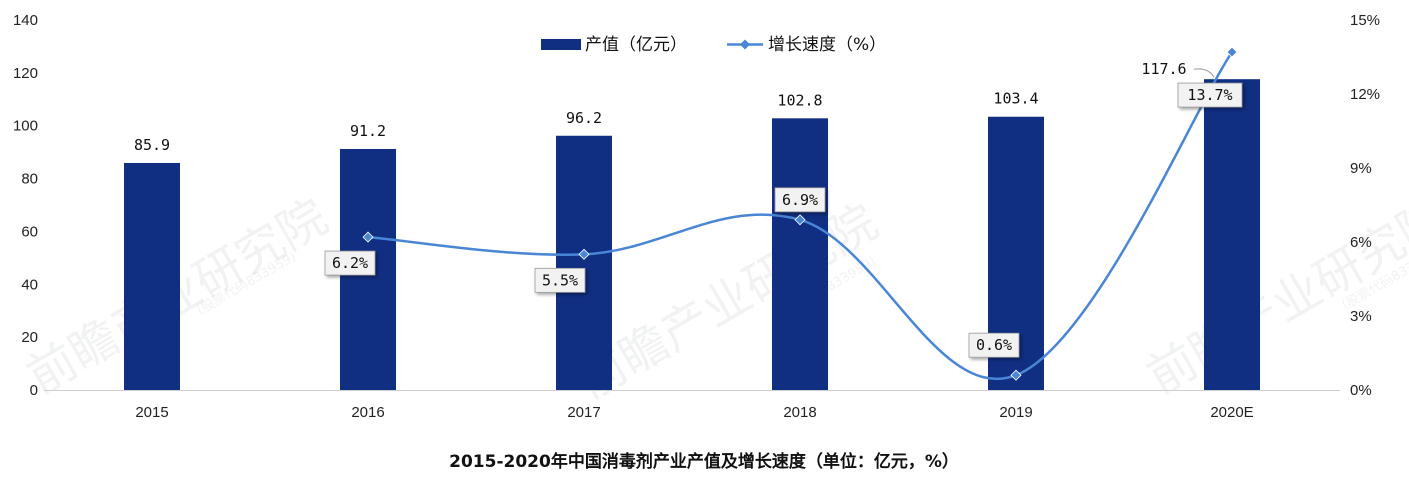 Image resolution: width=1409 pixels, height=481 pixels. I want to click on right-axis-tick-label: 12%, so click(1365, 94).